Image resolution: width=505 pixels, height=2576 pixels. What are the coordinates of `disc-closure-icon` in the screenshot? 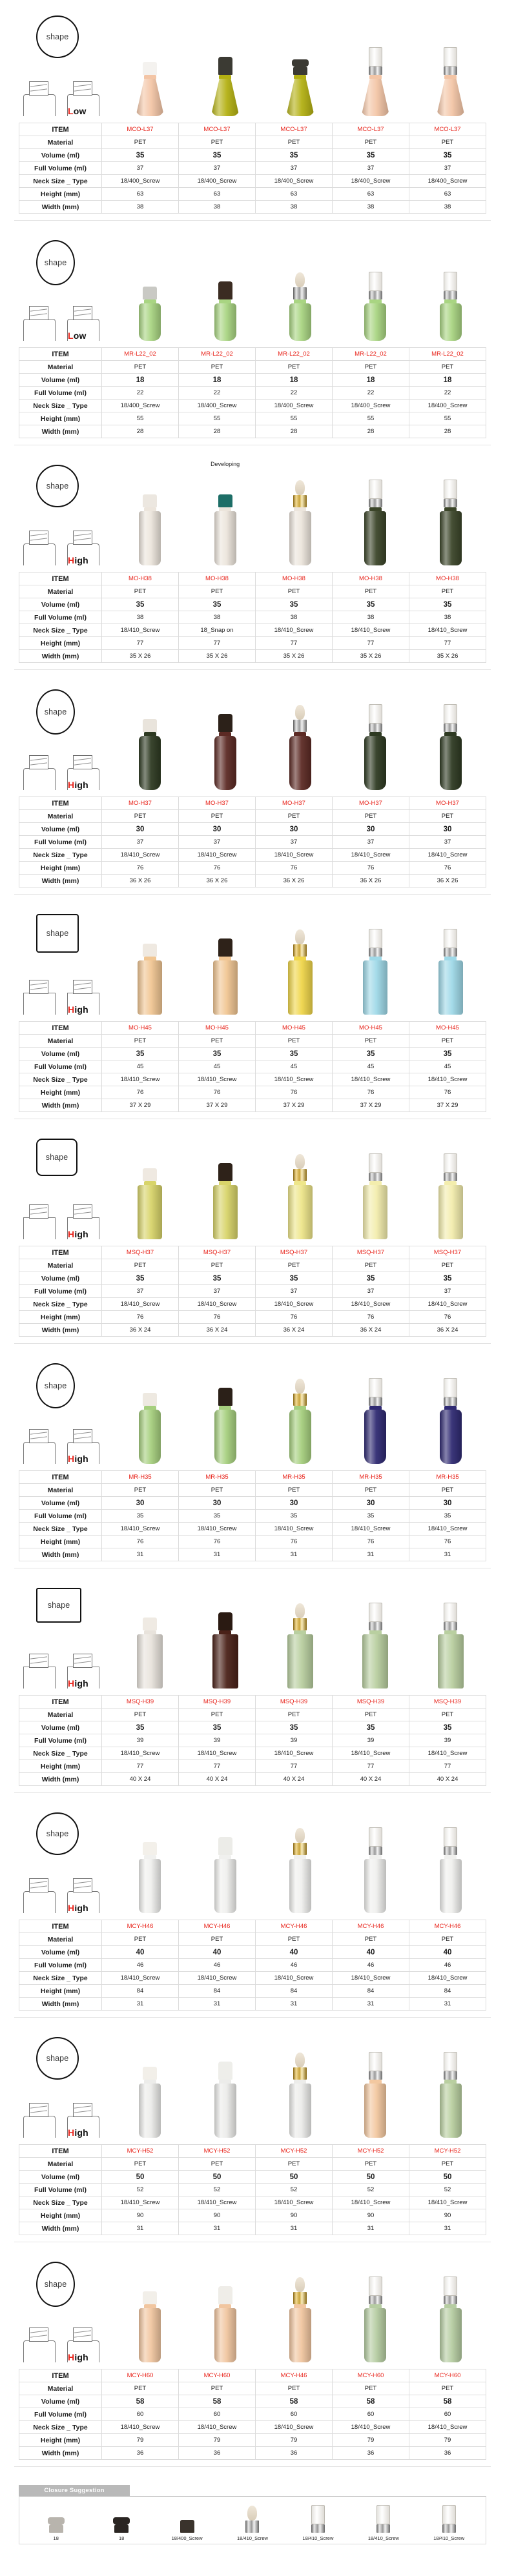 It's located at (121, 2518).